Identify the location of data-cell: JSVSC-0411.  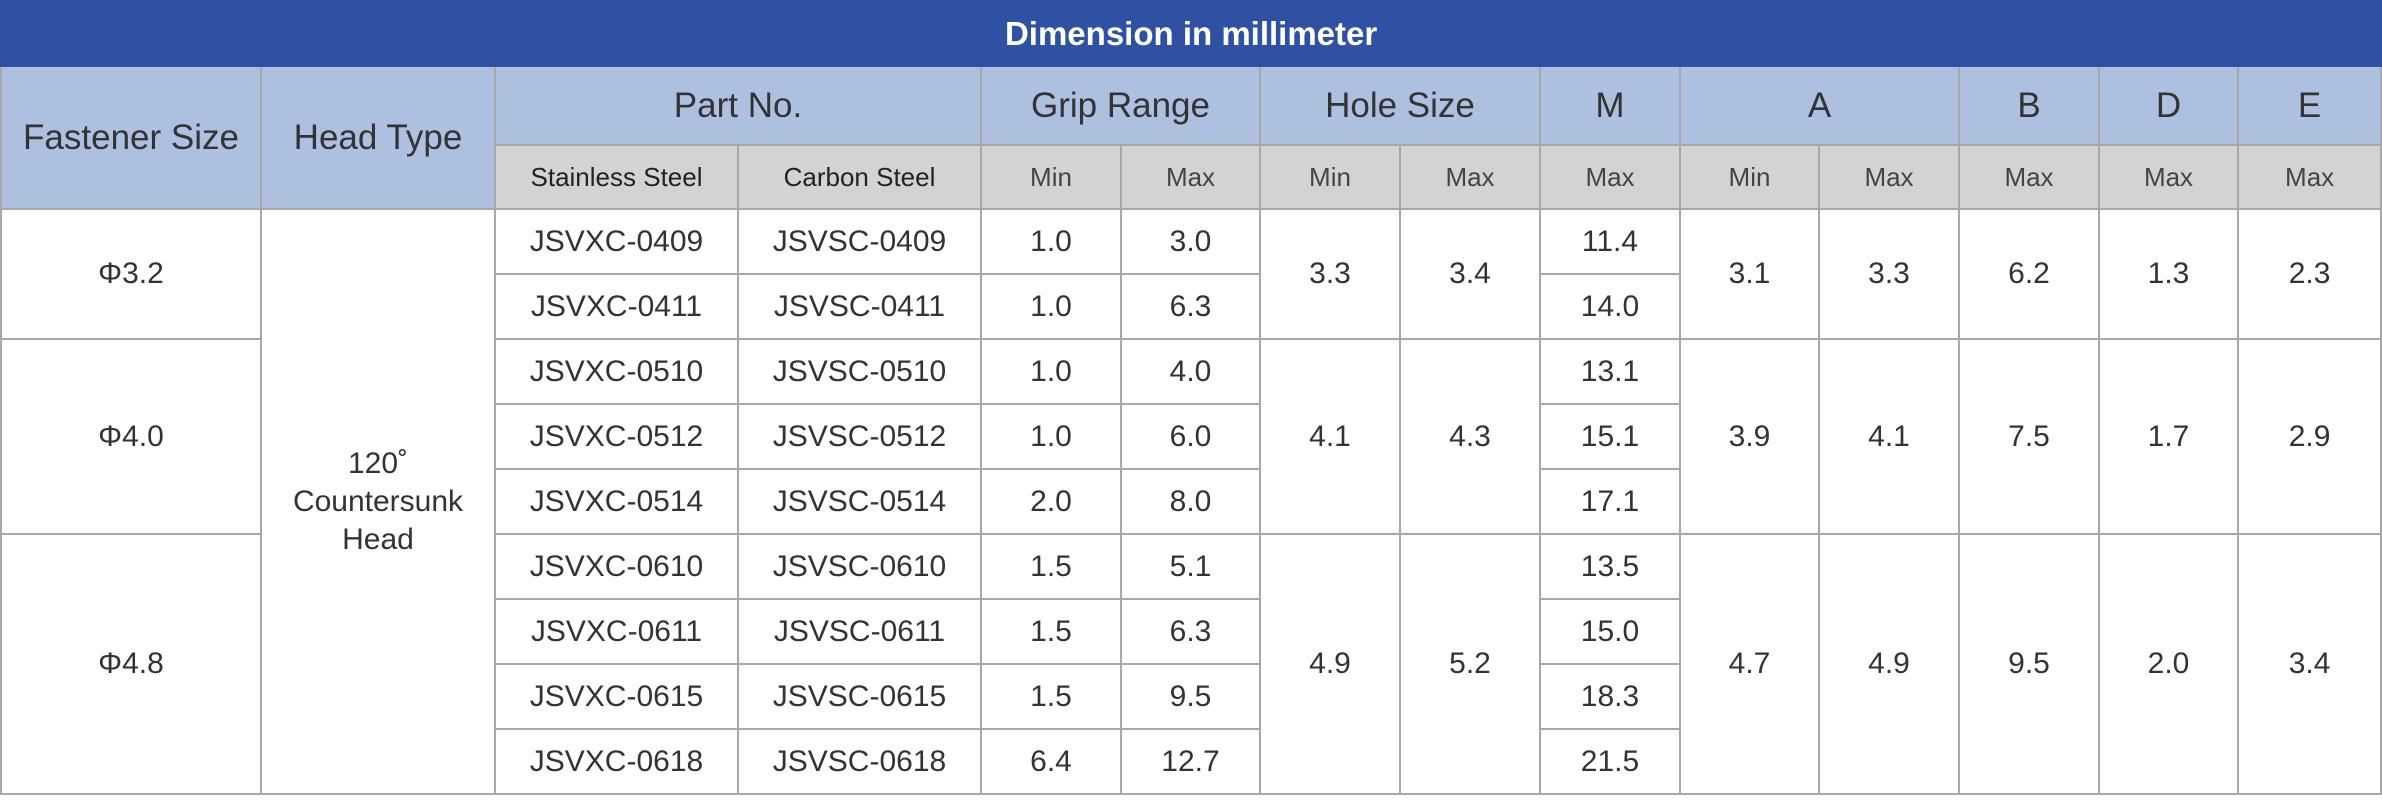
(859, 306).